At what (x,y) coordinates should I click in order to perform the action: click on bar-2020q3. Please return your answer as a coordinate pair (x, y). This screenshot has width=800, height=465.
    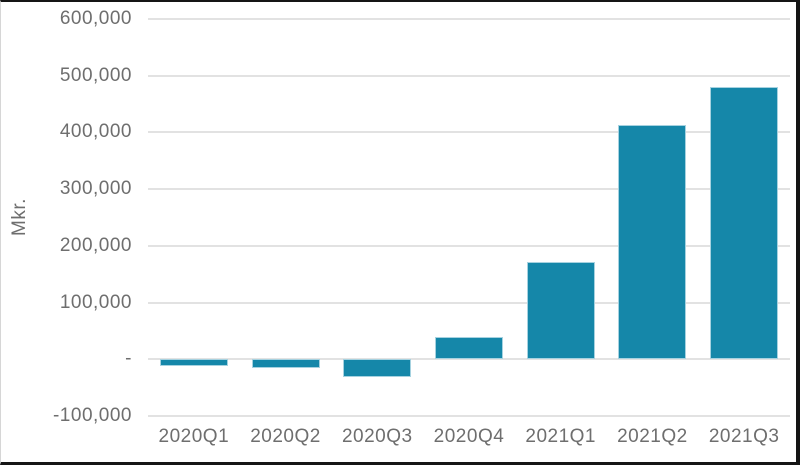
    Looking at the image, I should click on (377, 368).